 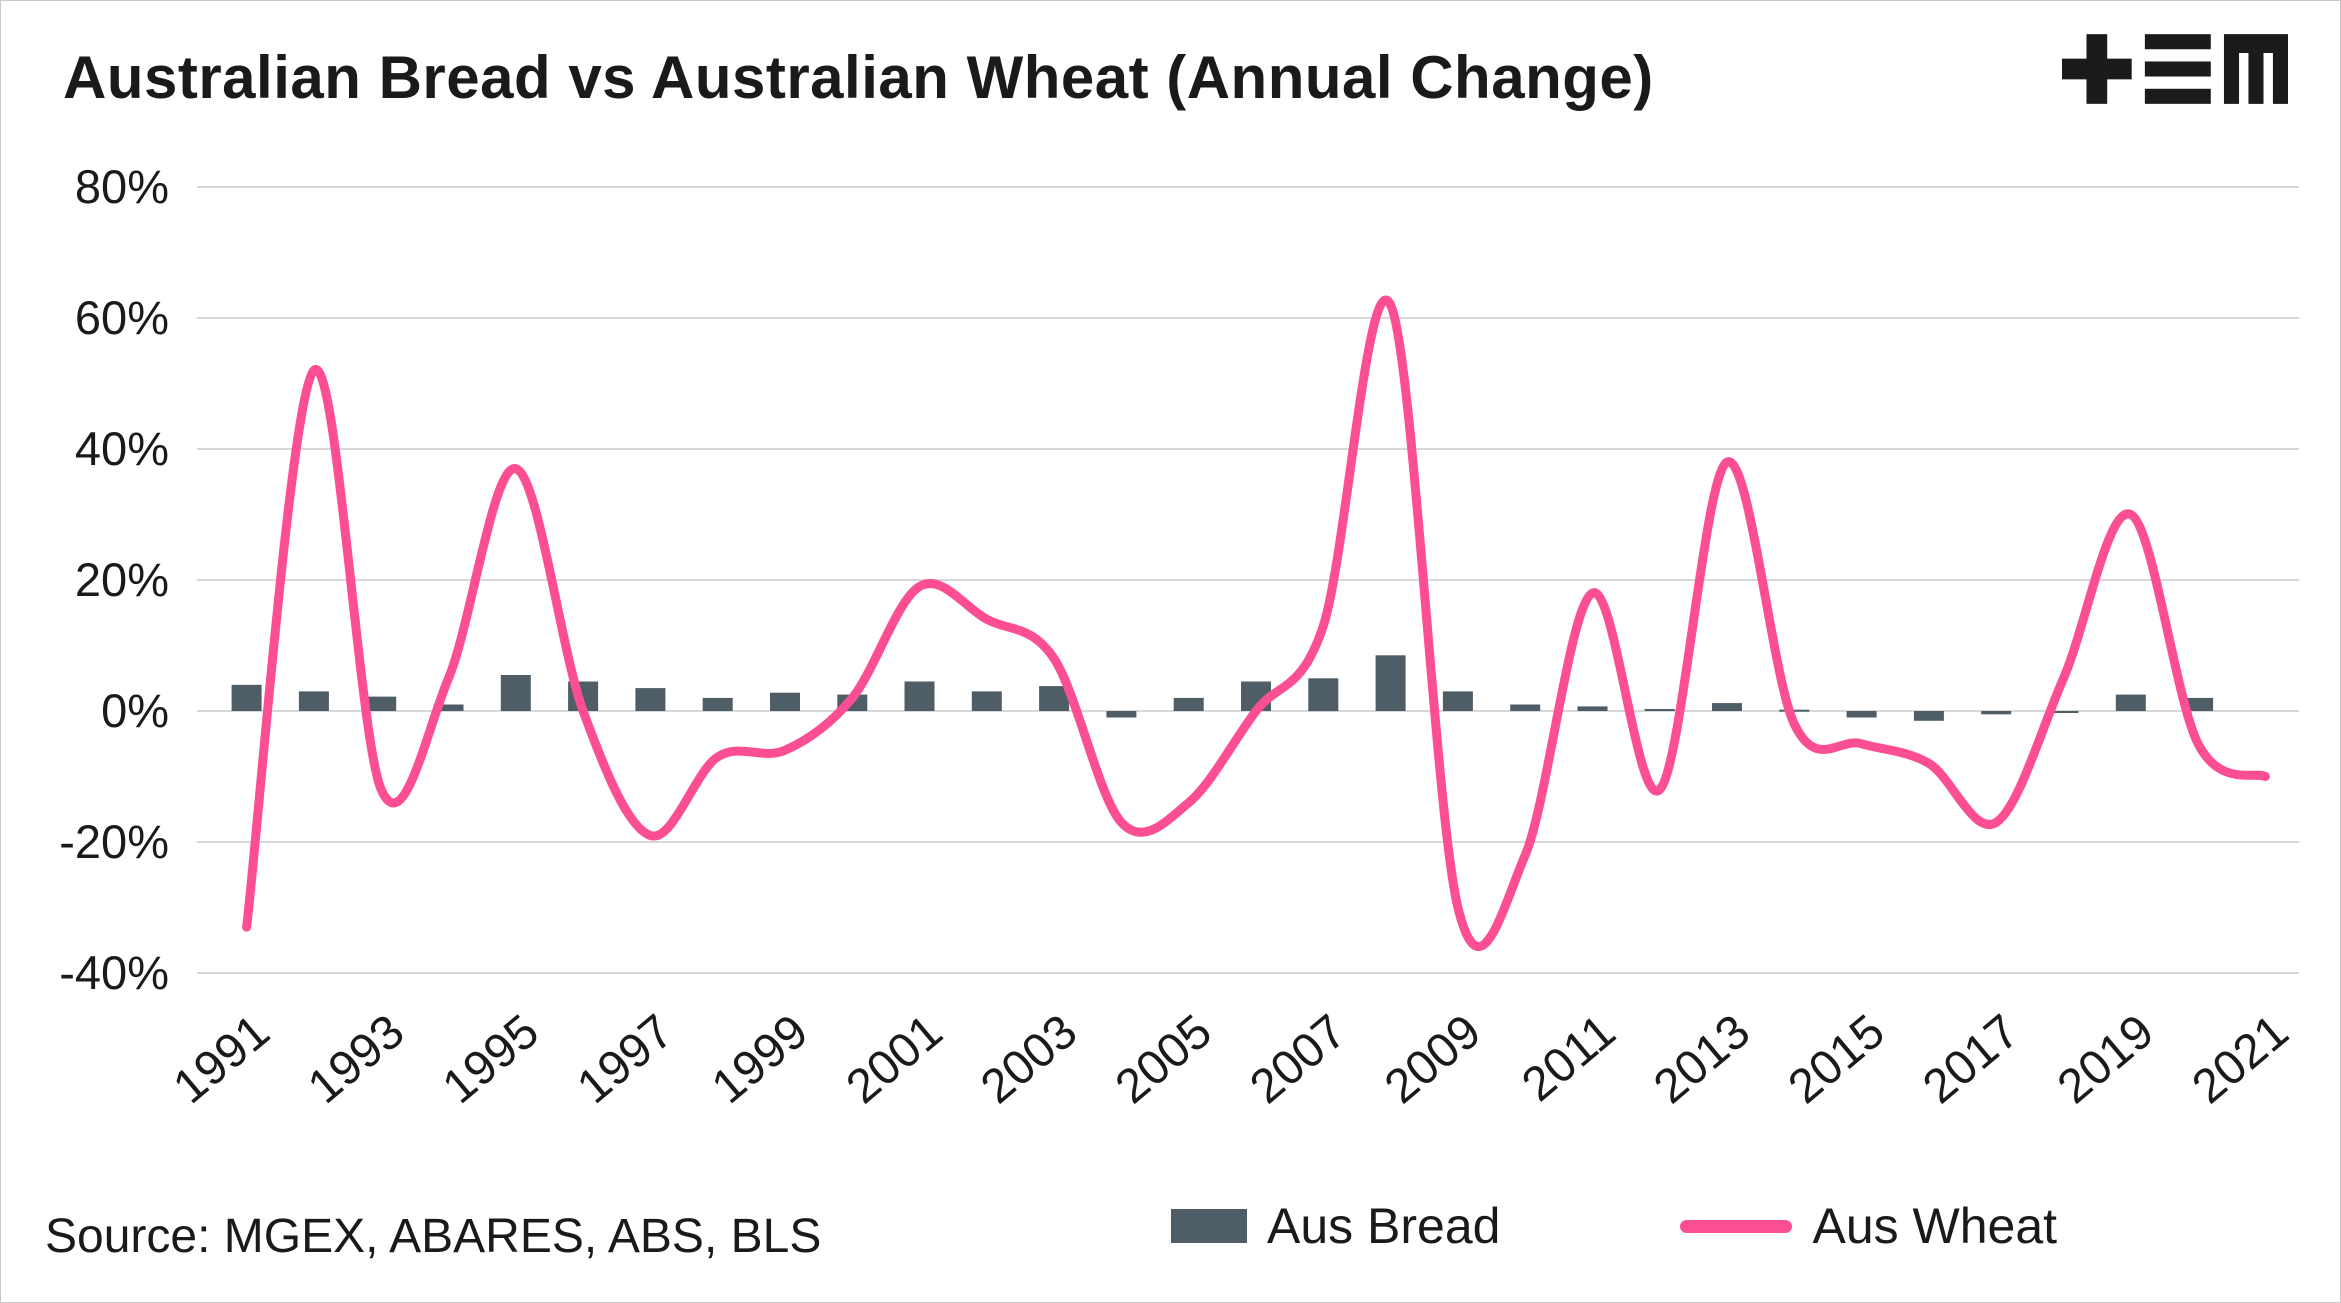 I want to click on legend-item-wheat: Aus Wheat, so click(x=1868, y=1226).